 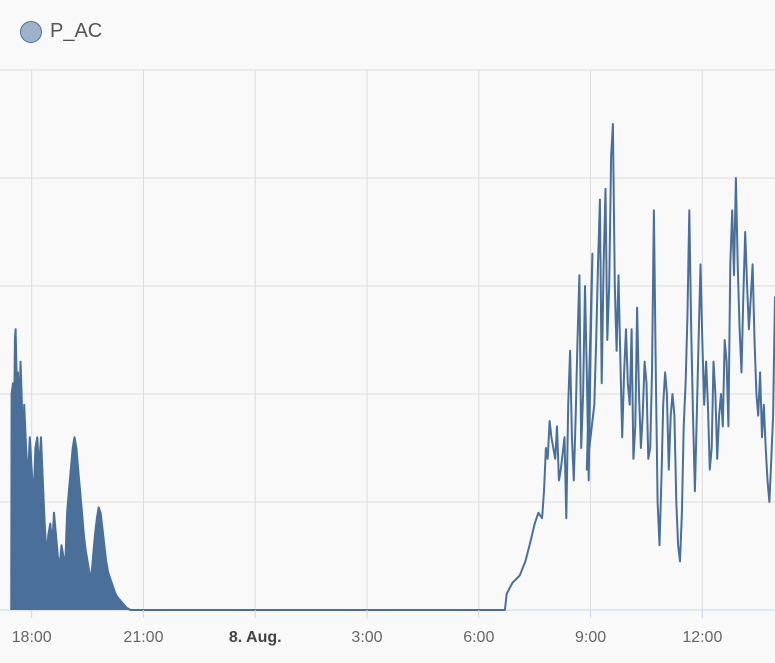 What do you see at coordinates (255, 637) in the screenshot?
I see `x-tick-label: 8. Aug.` at bounding box center [255, 637].